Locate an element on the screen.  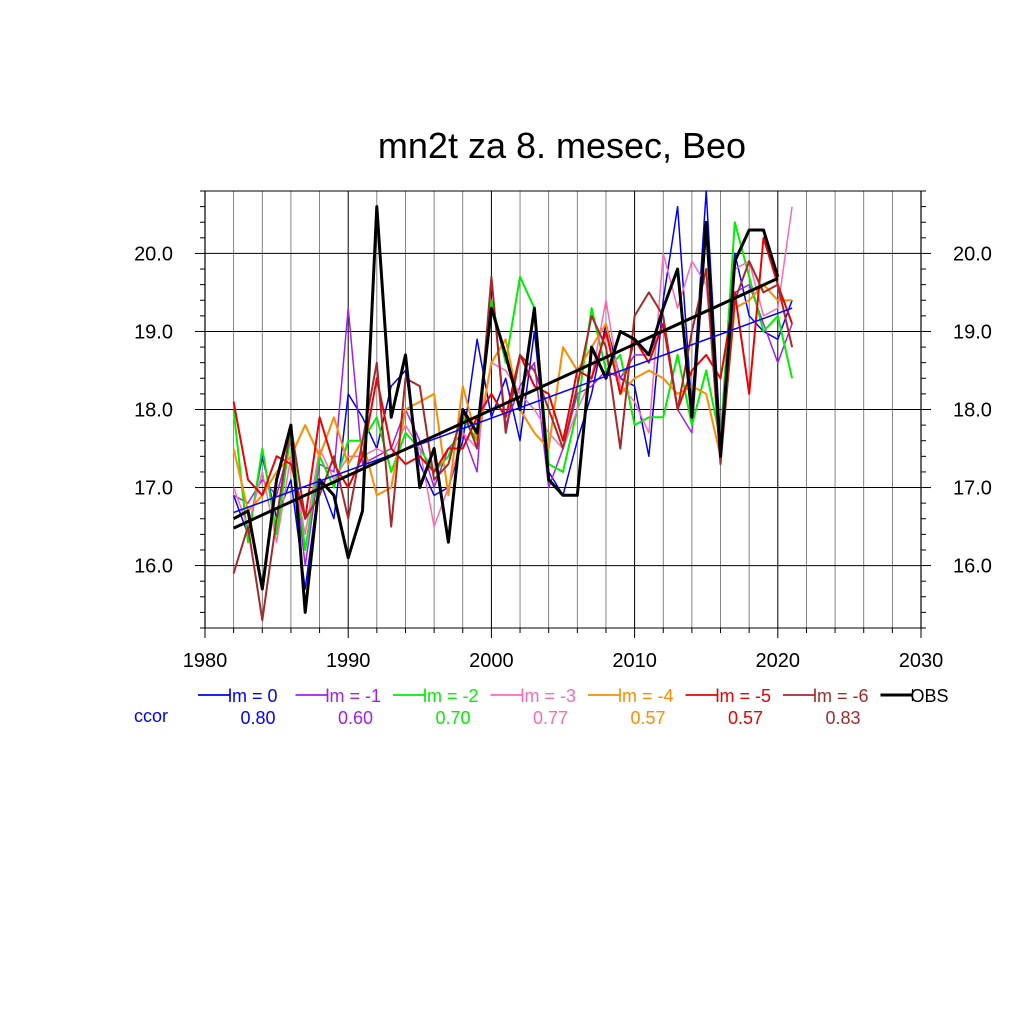
legend-label: OBS is located at coordinates (930, 696).